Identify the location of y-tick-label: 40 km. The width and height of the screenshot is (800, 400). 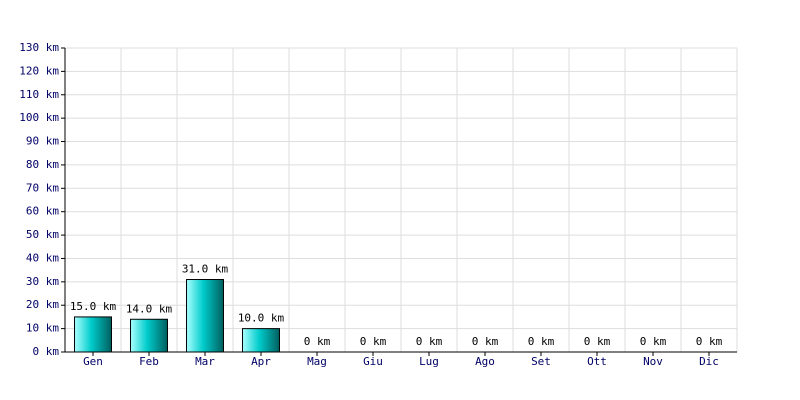
(42, 257).